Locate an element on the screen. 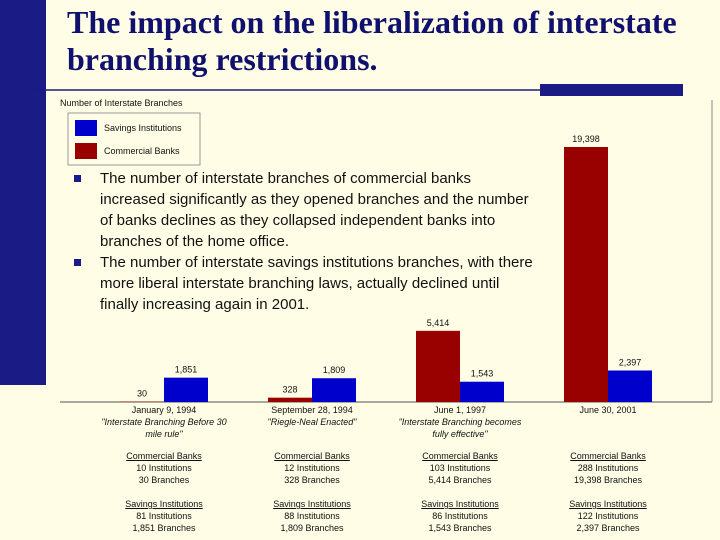 The width and height of the screenshot is (720, 540). legend-label: Savings Institutions is located at coordinates (143, 128).